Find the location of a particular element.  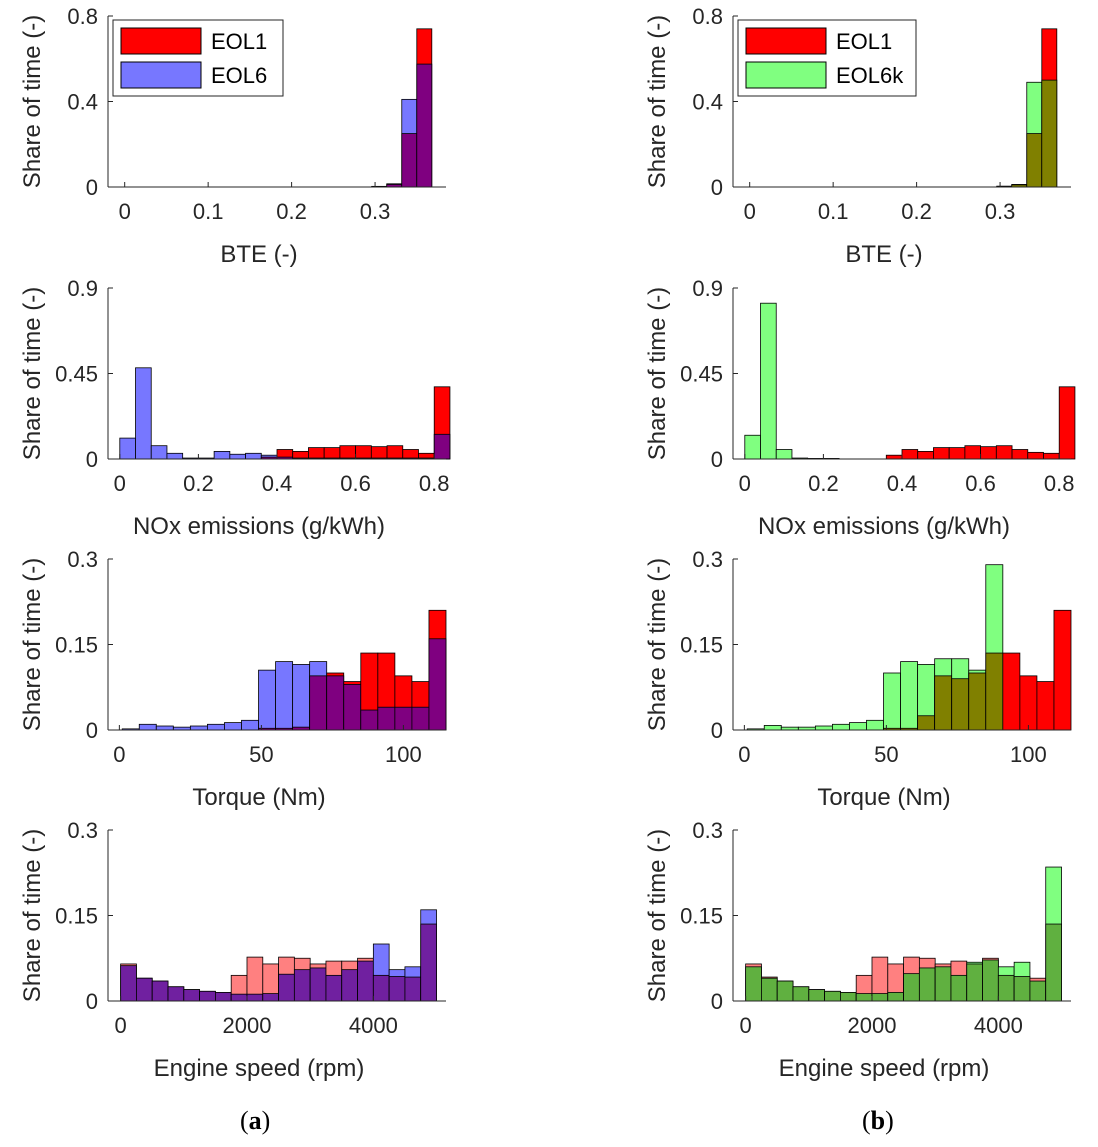

legend: EOL1 EOL6 is located at coordinates (198, 58).